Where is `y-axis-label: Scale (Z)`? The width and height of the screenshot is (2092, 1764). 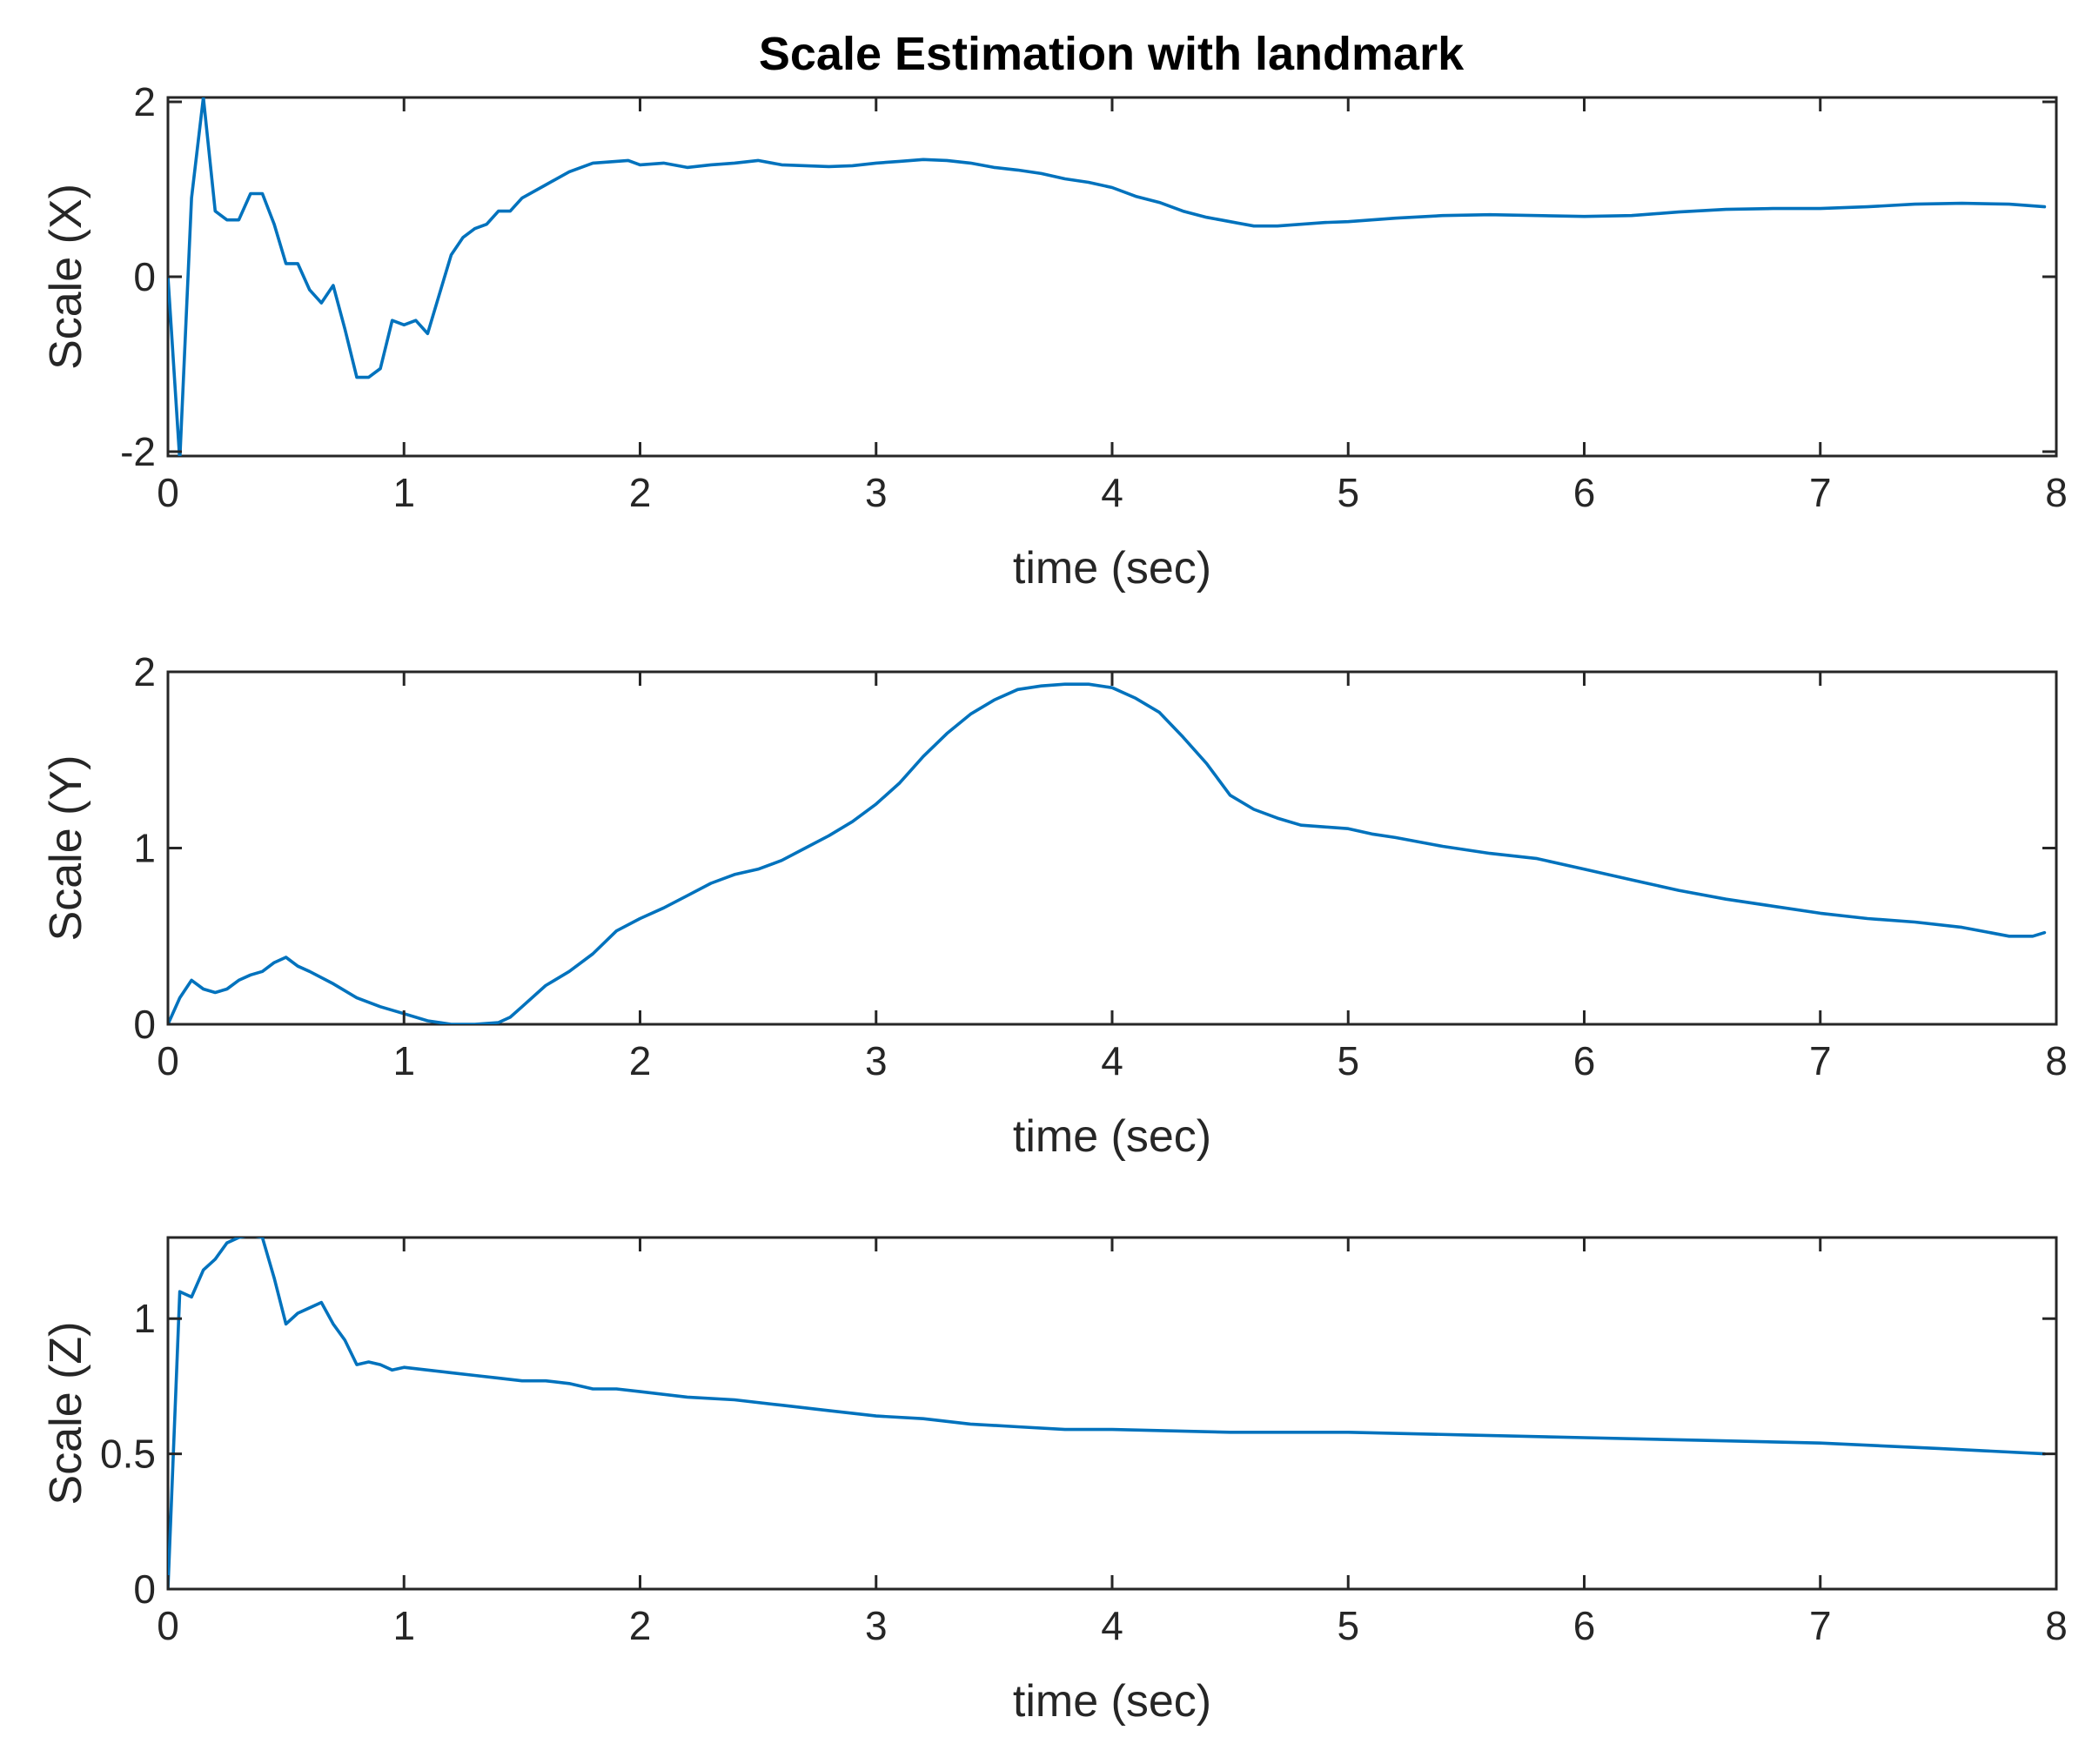 y-axis-label: Scale (Z) is located at coordinates (66, 1414).